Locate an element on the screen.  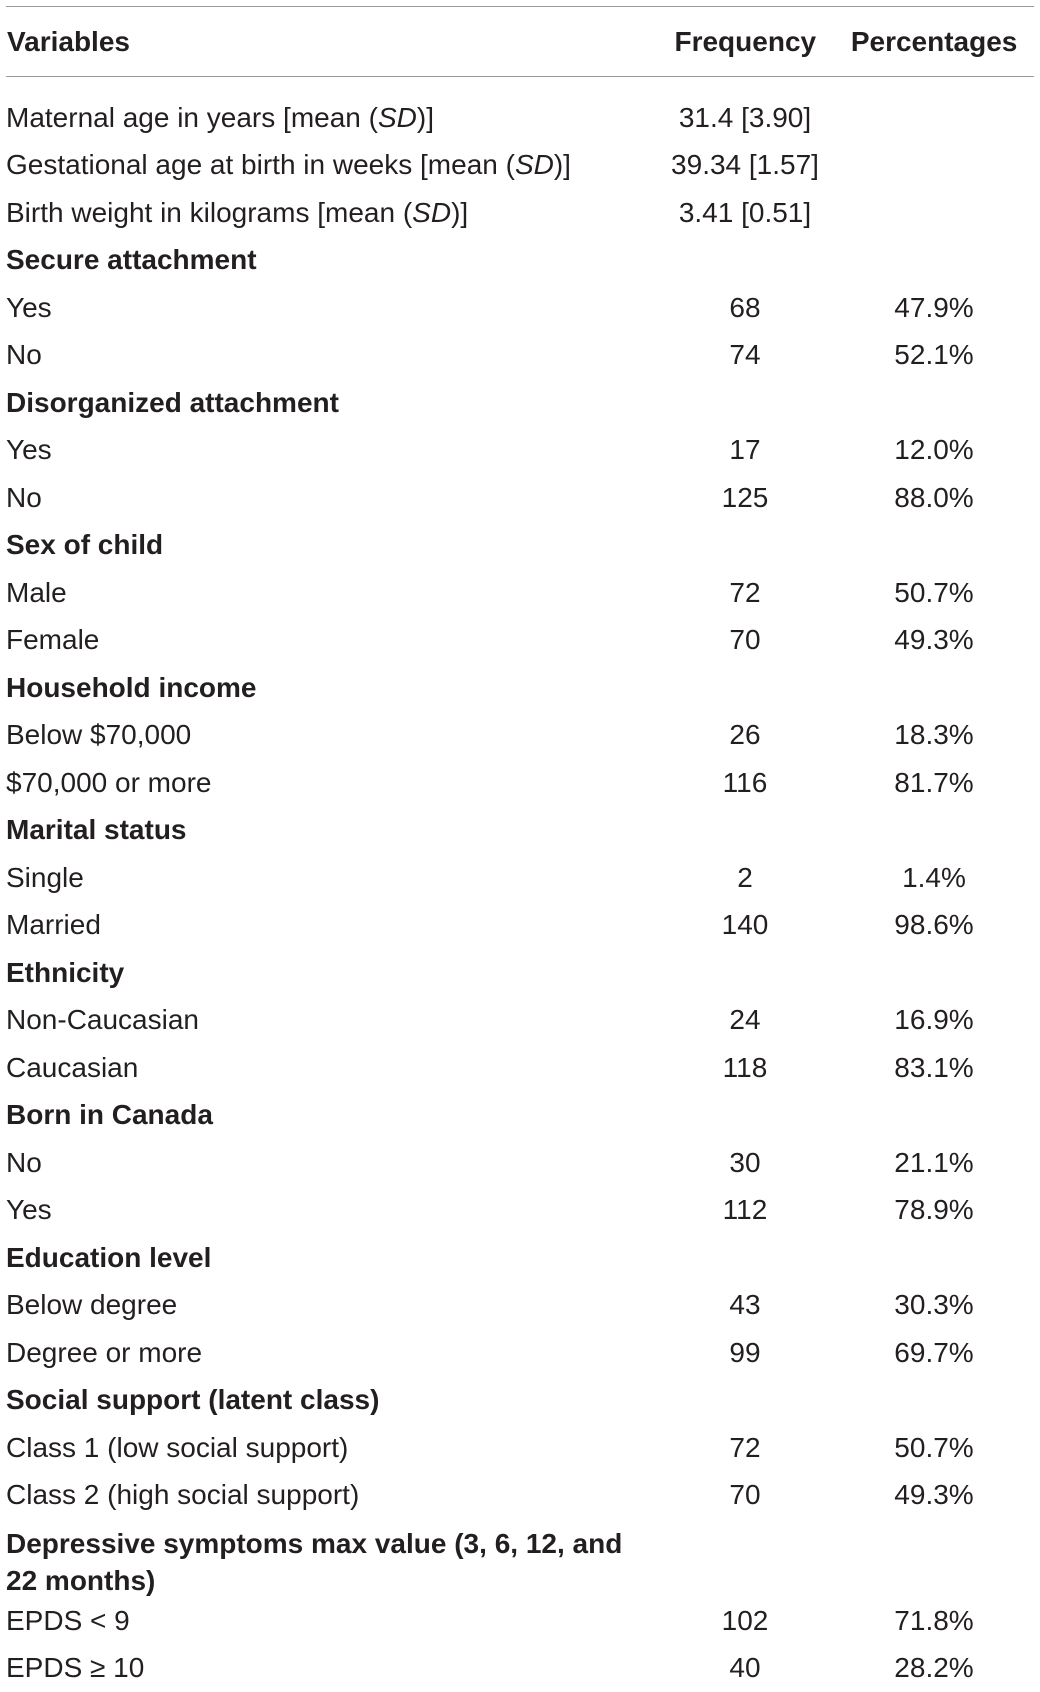
table-section-row: Secure attachment is located at coordinates (520, 261).